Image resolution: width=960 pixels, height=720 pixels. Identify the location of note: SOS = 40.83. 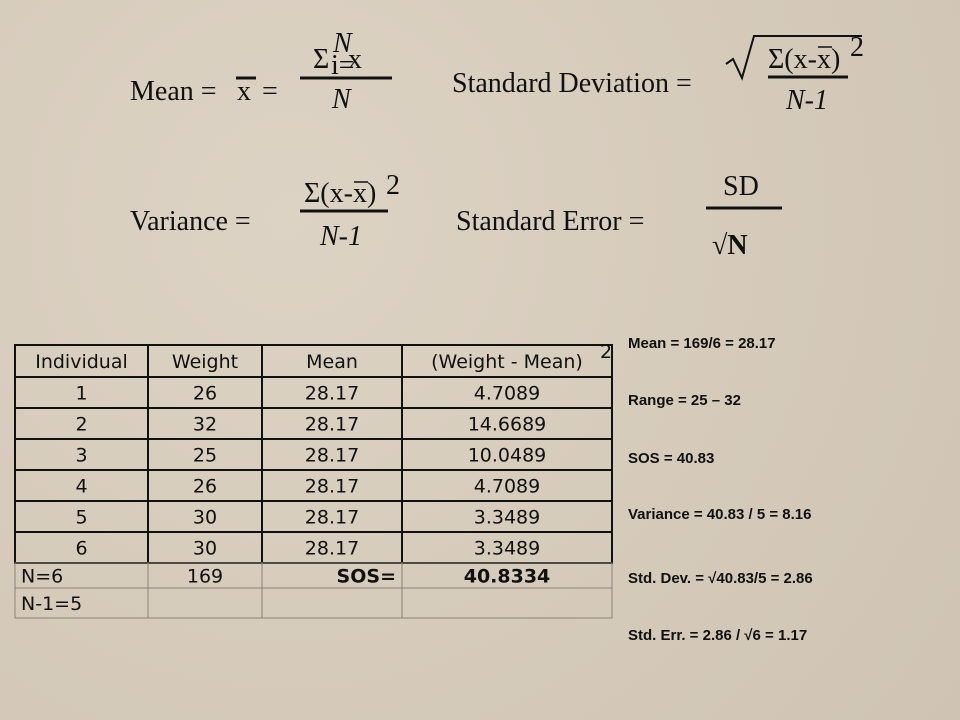
(671, 458).